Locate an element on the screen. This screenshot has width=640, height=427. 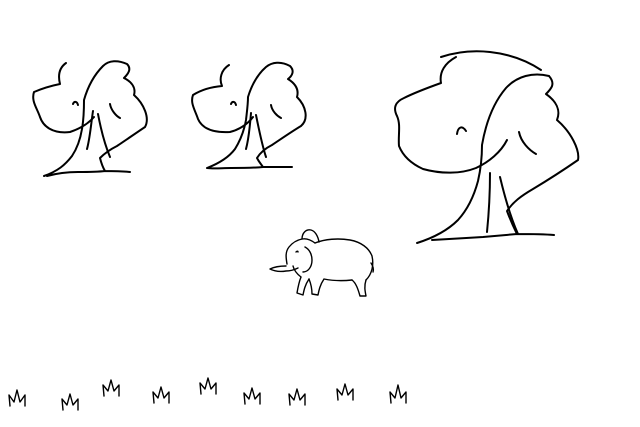
tree-middle is located at coordinates (249, 115).